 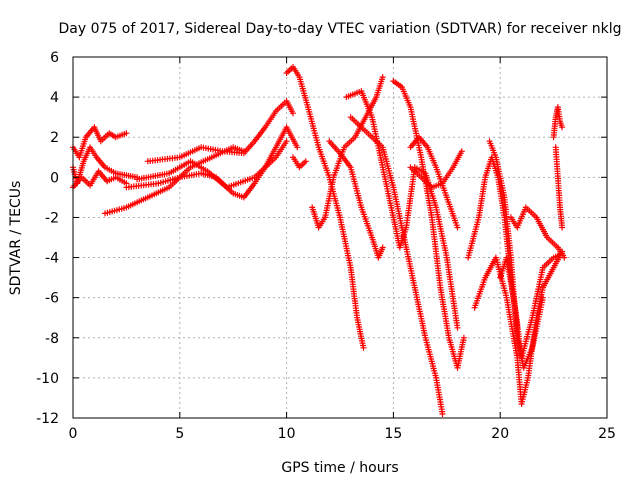 What do you see at coordinates (287, 434) in the screenshot?
I see `x-tick-label: 10` at bounding box center [287, 434].